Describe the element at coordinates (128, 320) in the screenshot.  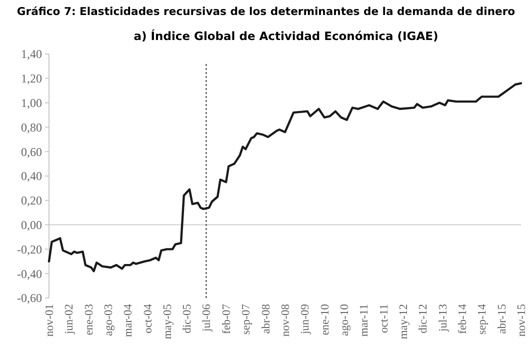
I see `x-tick-label: mar-04` at that location.